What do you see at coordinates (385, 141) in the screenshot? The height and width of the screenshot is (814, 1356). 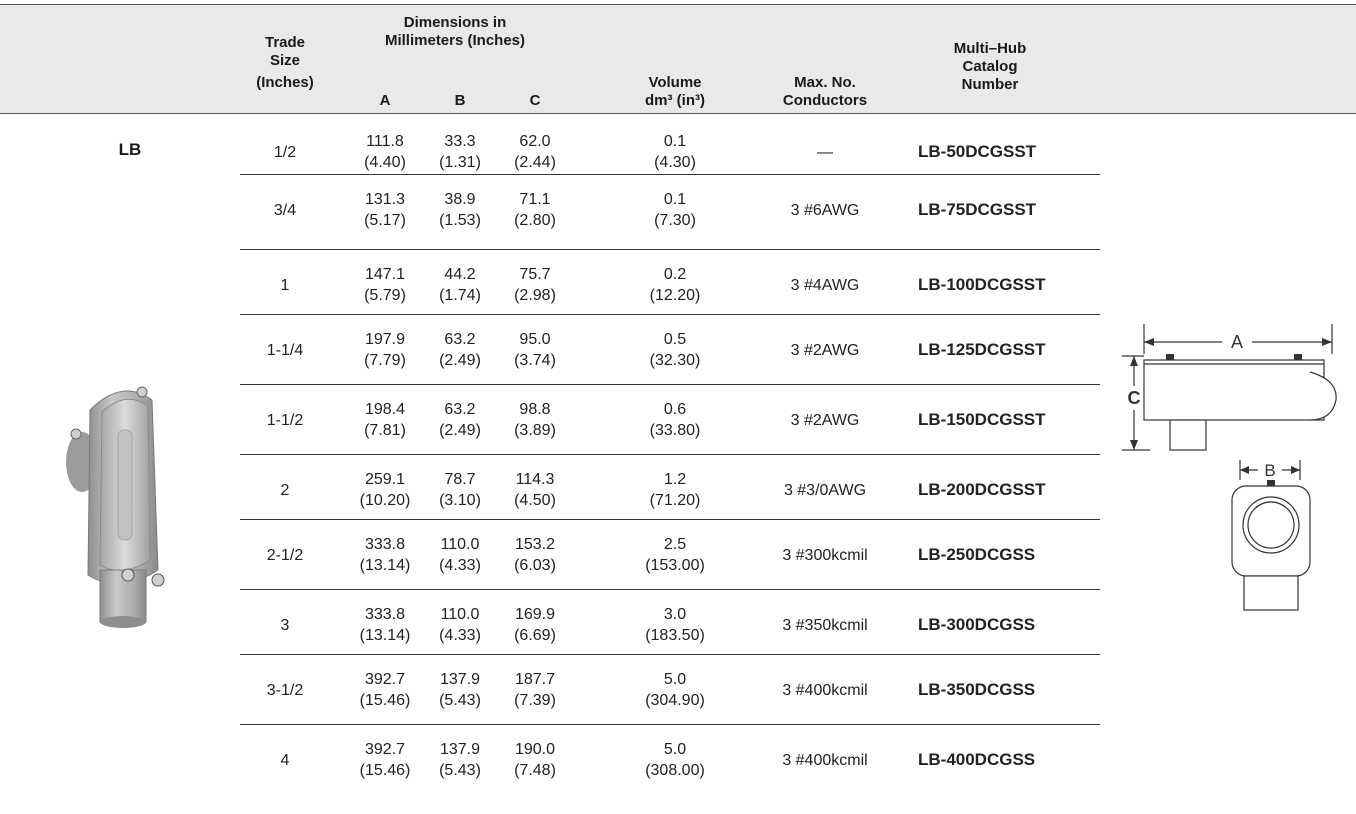 I see `dim-a-mm-cell: 111.8` at bounding box center [385, 141].